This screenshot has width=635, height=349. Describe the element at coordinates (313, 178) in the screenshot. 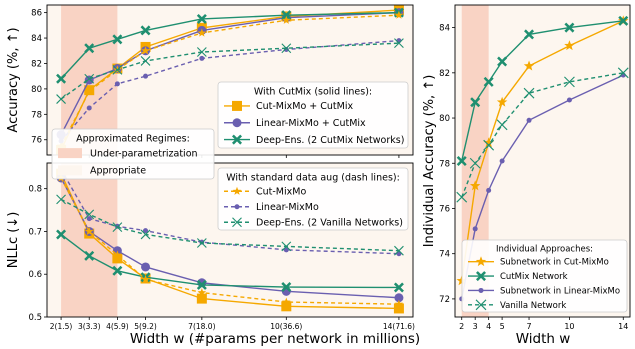

I see `legend-title: With standard data aug (dash lines):` at that location.